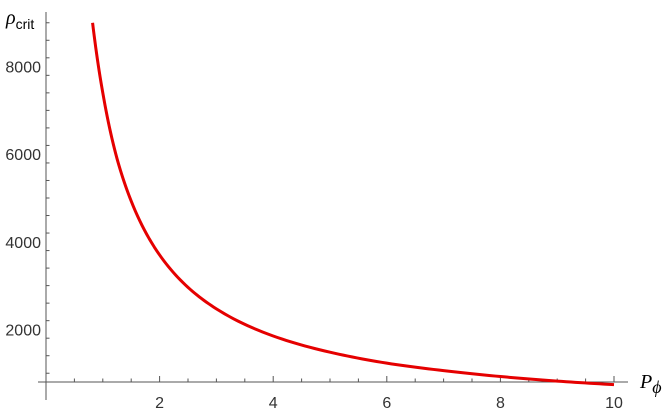 The height and width of the screenshot is (412, 664). I want to click on y-axis-title: ρcrit, so click(19, 19).